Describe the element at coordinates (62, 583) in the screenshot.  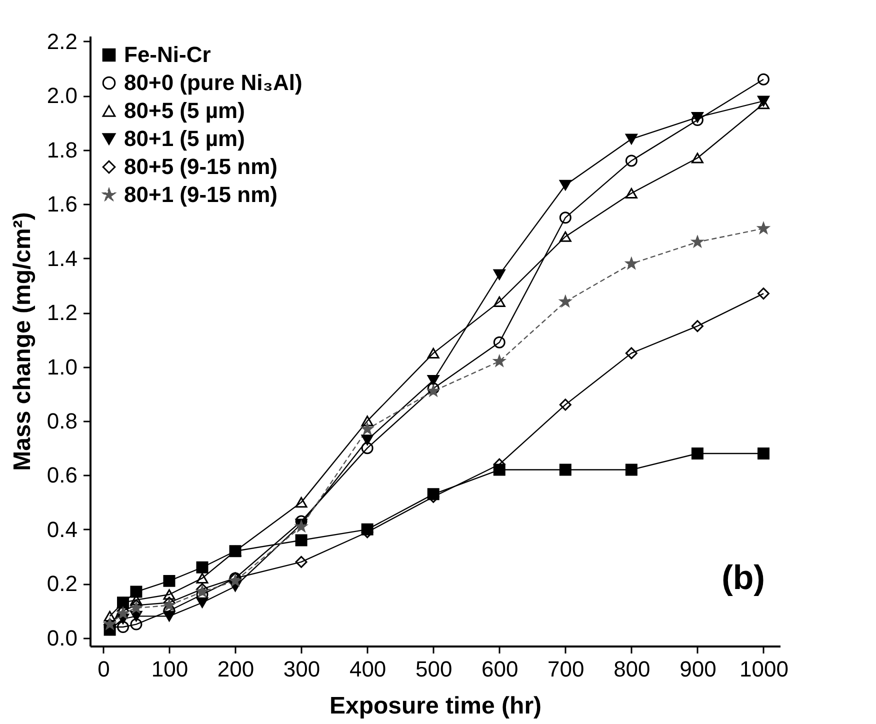
I see `y-tick-label: 0.2` at that location.